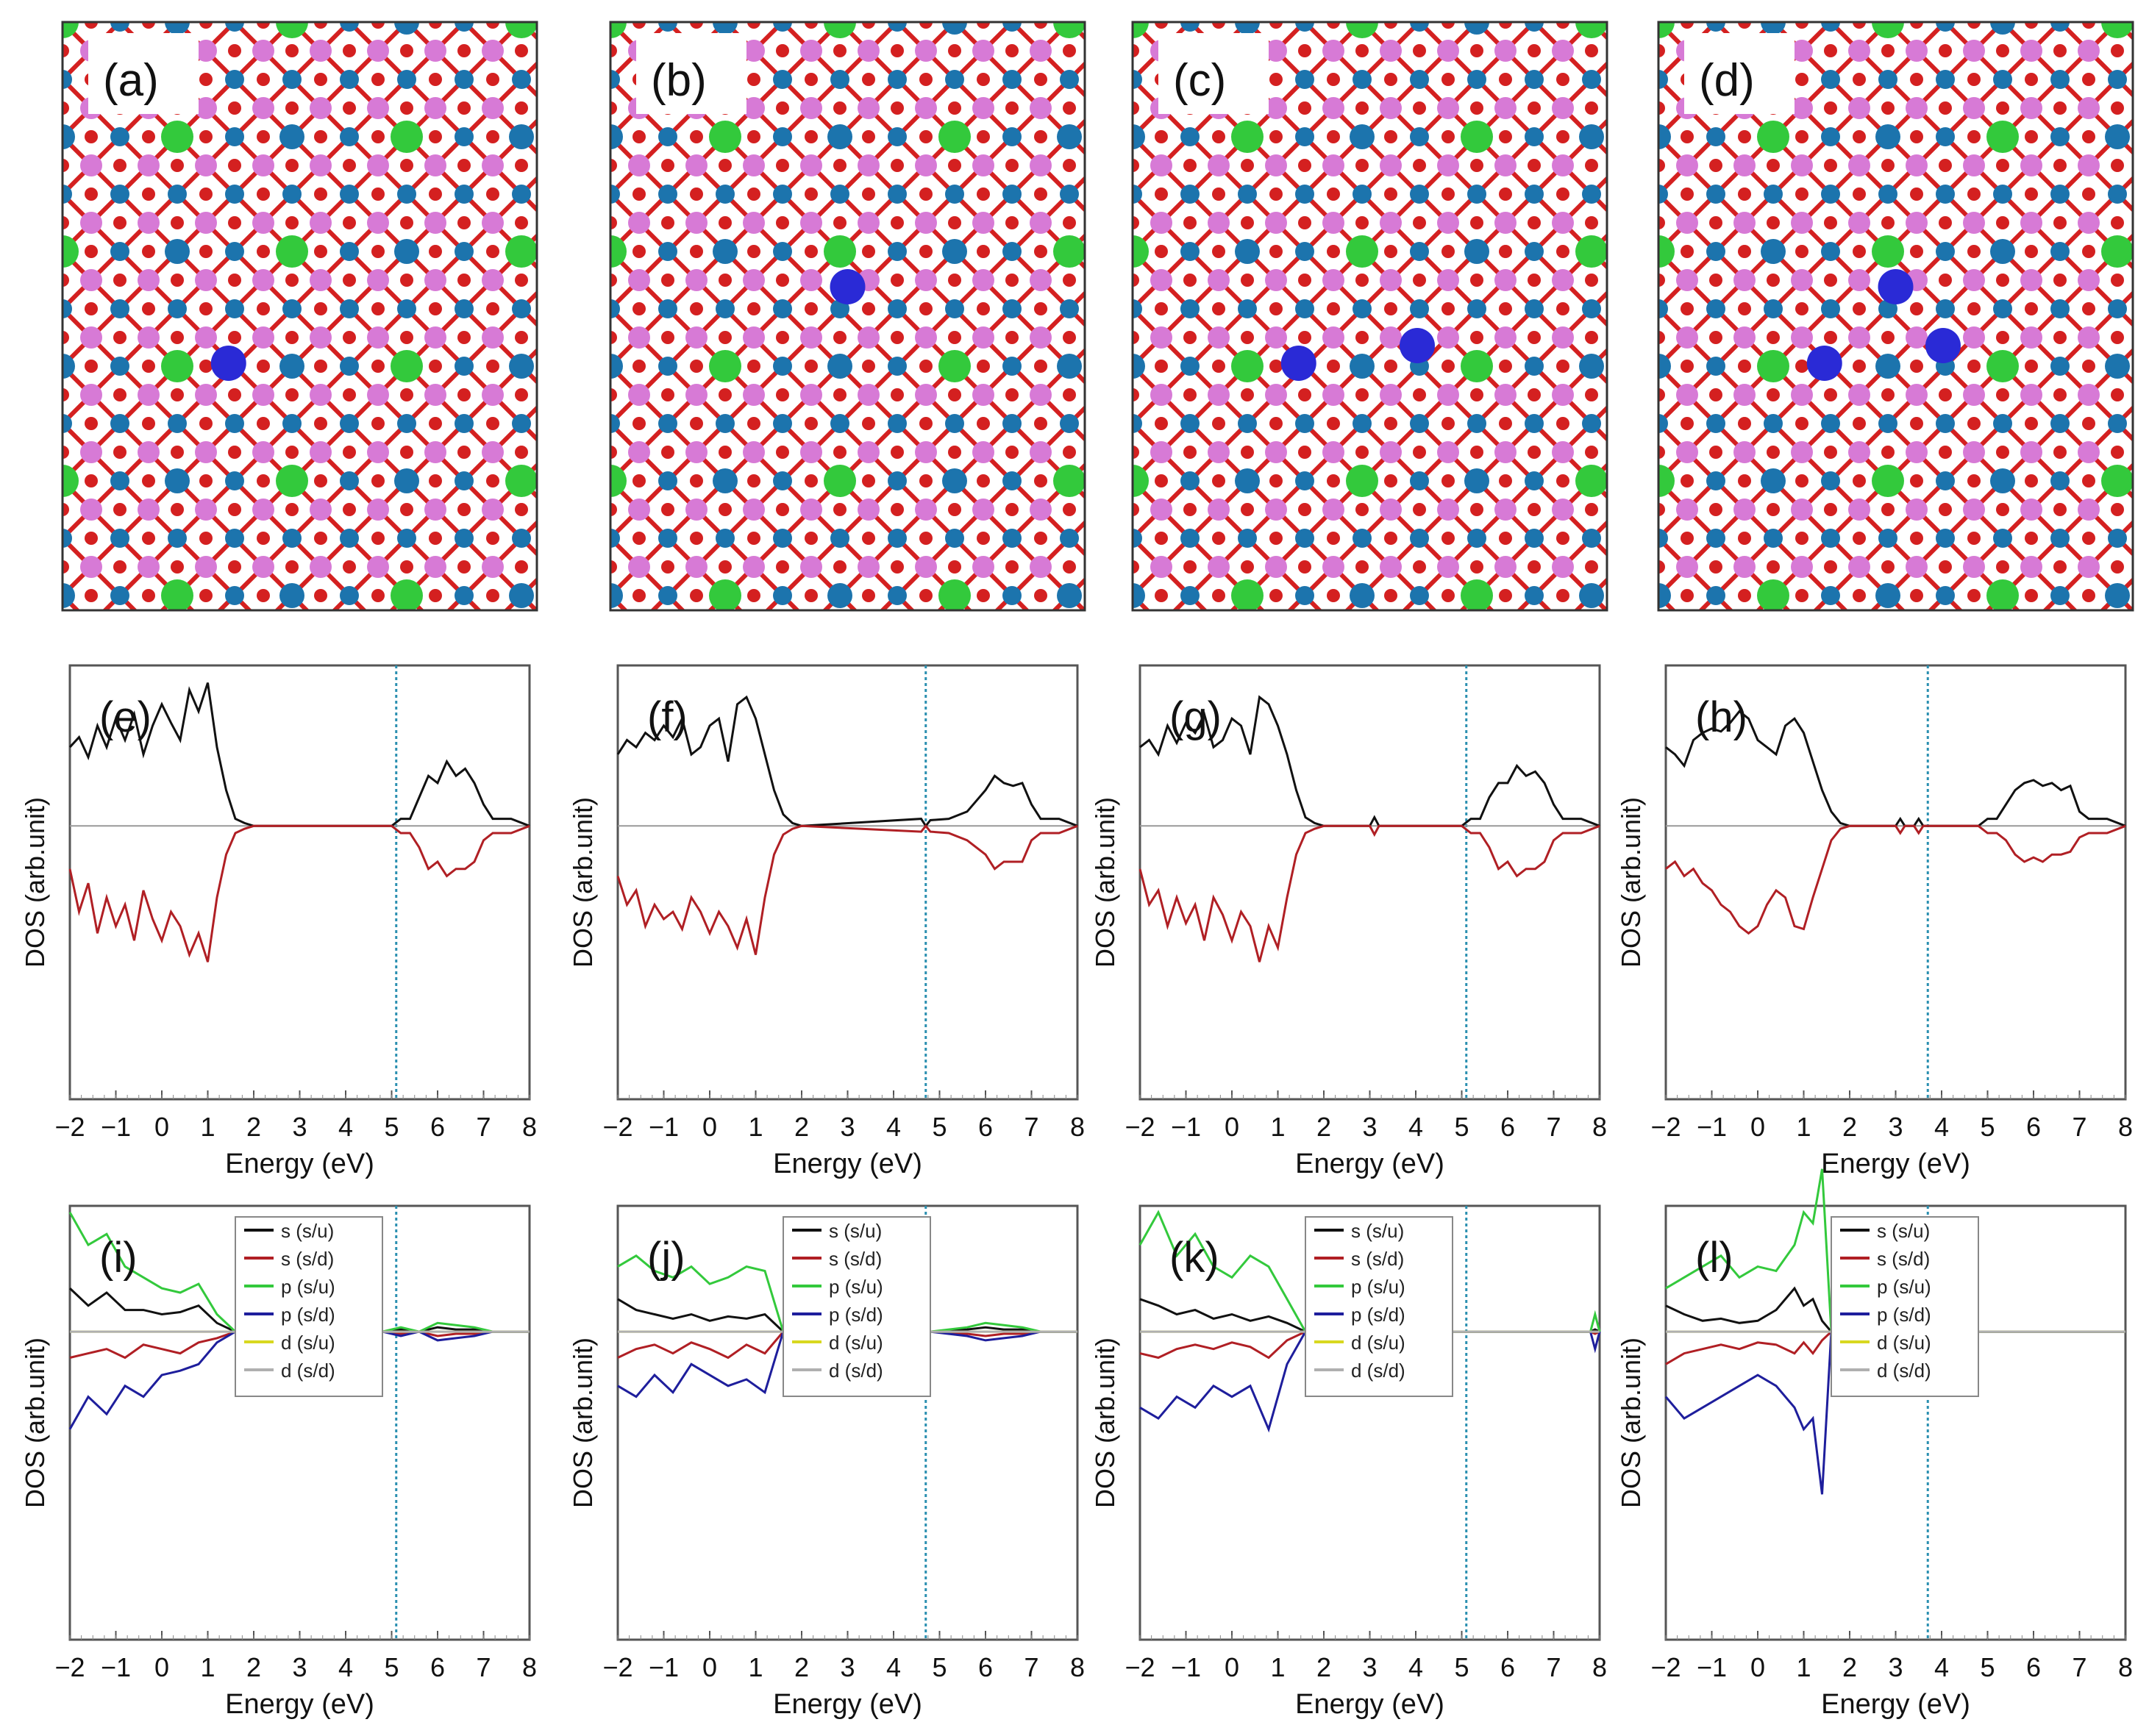  I want to click on legend-entry: s (s/u), so click(308, 1231).